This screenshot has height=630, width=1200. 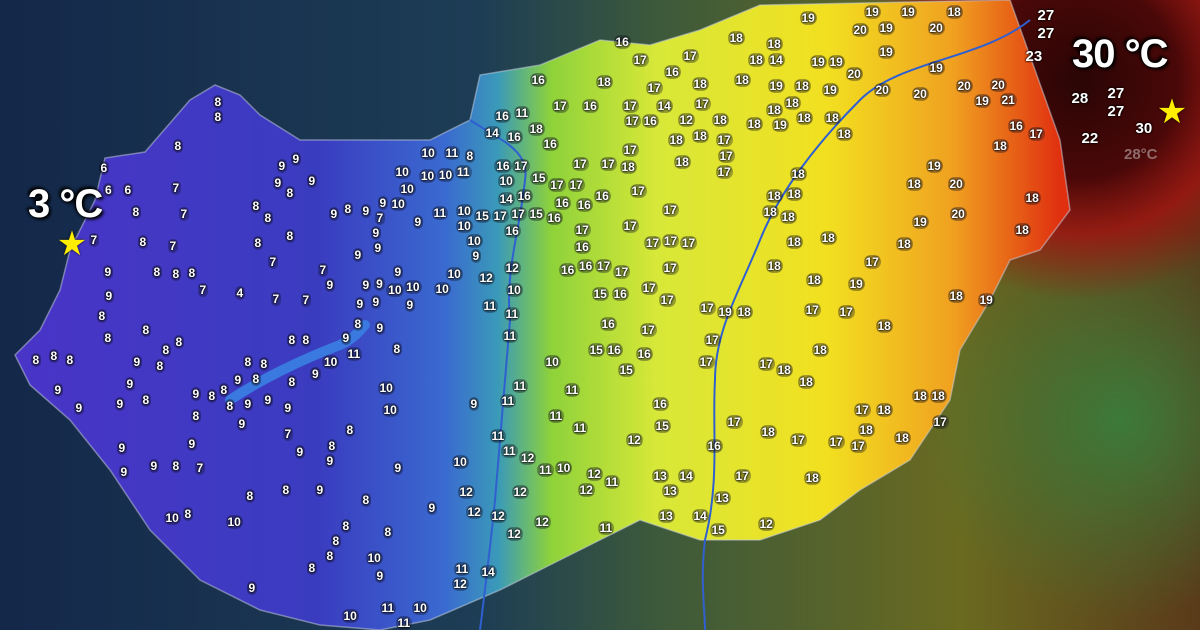 I want to click on faint-temp-label: 28°C, so click(x=1141, y=154).